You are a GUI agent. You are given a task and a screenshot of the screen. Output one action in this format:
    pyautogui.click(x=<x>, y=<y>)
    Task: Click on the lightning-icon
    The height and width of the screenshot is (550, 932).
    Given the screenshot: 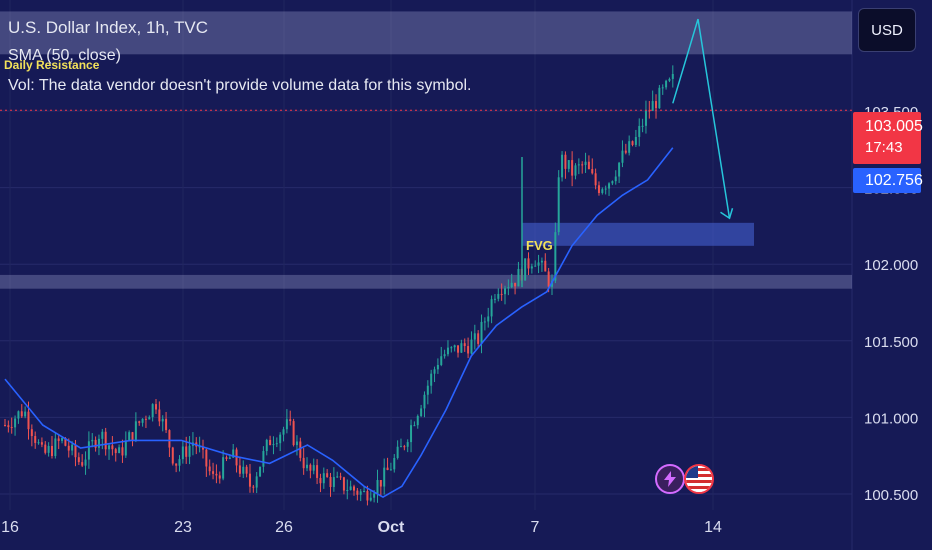 What is the action you would take?
    pyautogui.click(x=670, y=479)
    